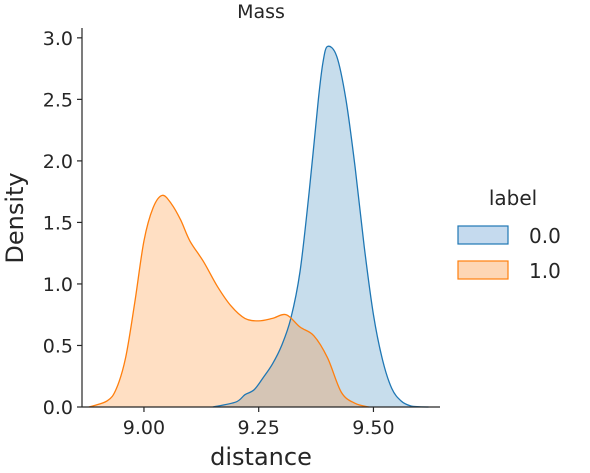 This screenshot has width=590, height=473. What do you see at coordinates (513, 198) in the screenshot?
I see `legend-title: label` at bounding box center [513, 198].